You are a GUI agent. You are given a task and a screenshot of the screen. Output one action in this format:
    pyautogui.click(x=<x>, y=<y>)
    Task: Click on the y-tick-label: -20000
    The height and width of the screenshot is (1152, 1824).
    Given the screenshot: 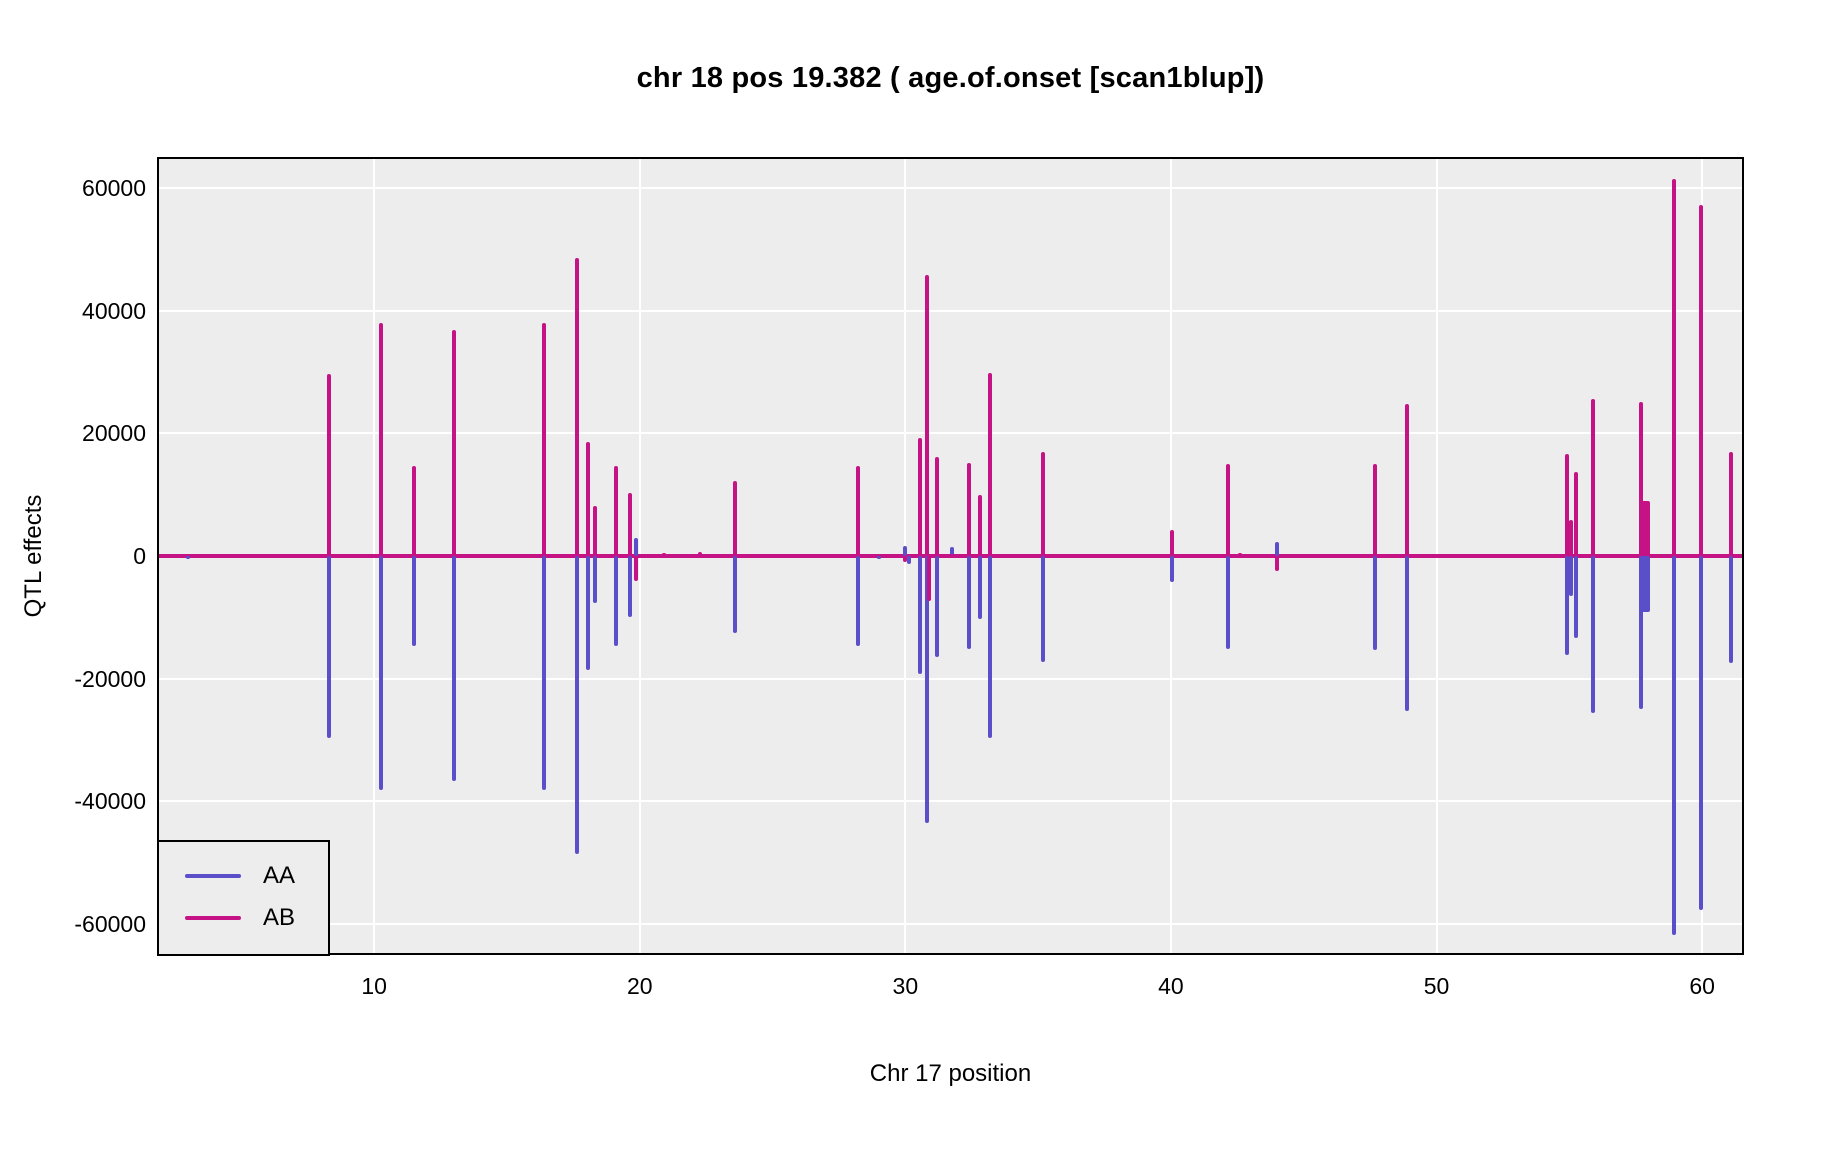 What is the action you would take?
    pyautogui.click(x=110, y=678)
    